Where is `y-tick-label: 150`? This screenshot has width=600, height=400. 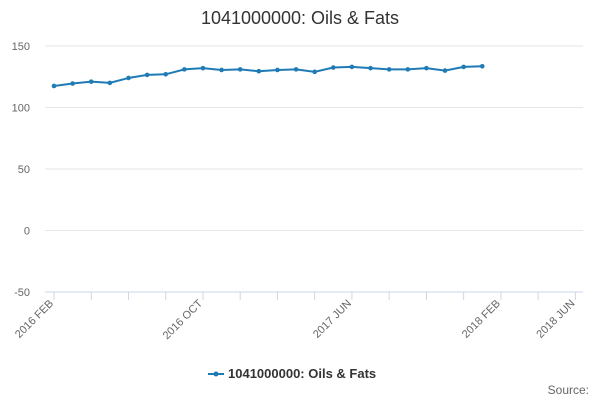 y-tick-label: 150 is located at coordinates (21, 47).